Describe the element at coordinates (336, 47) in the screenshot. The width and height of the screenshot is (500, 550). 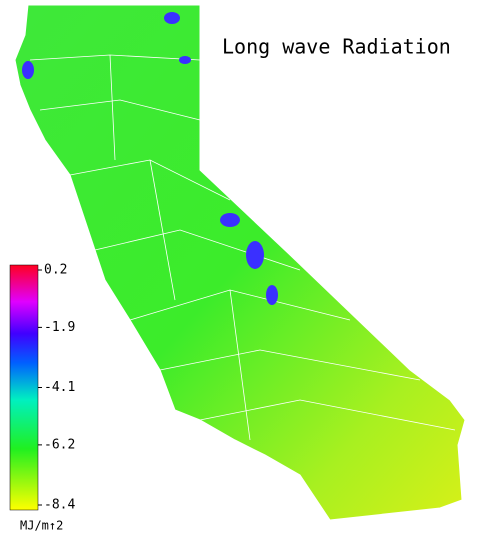
I see `map-title: Long wave Radiation` at that location.